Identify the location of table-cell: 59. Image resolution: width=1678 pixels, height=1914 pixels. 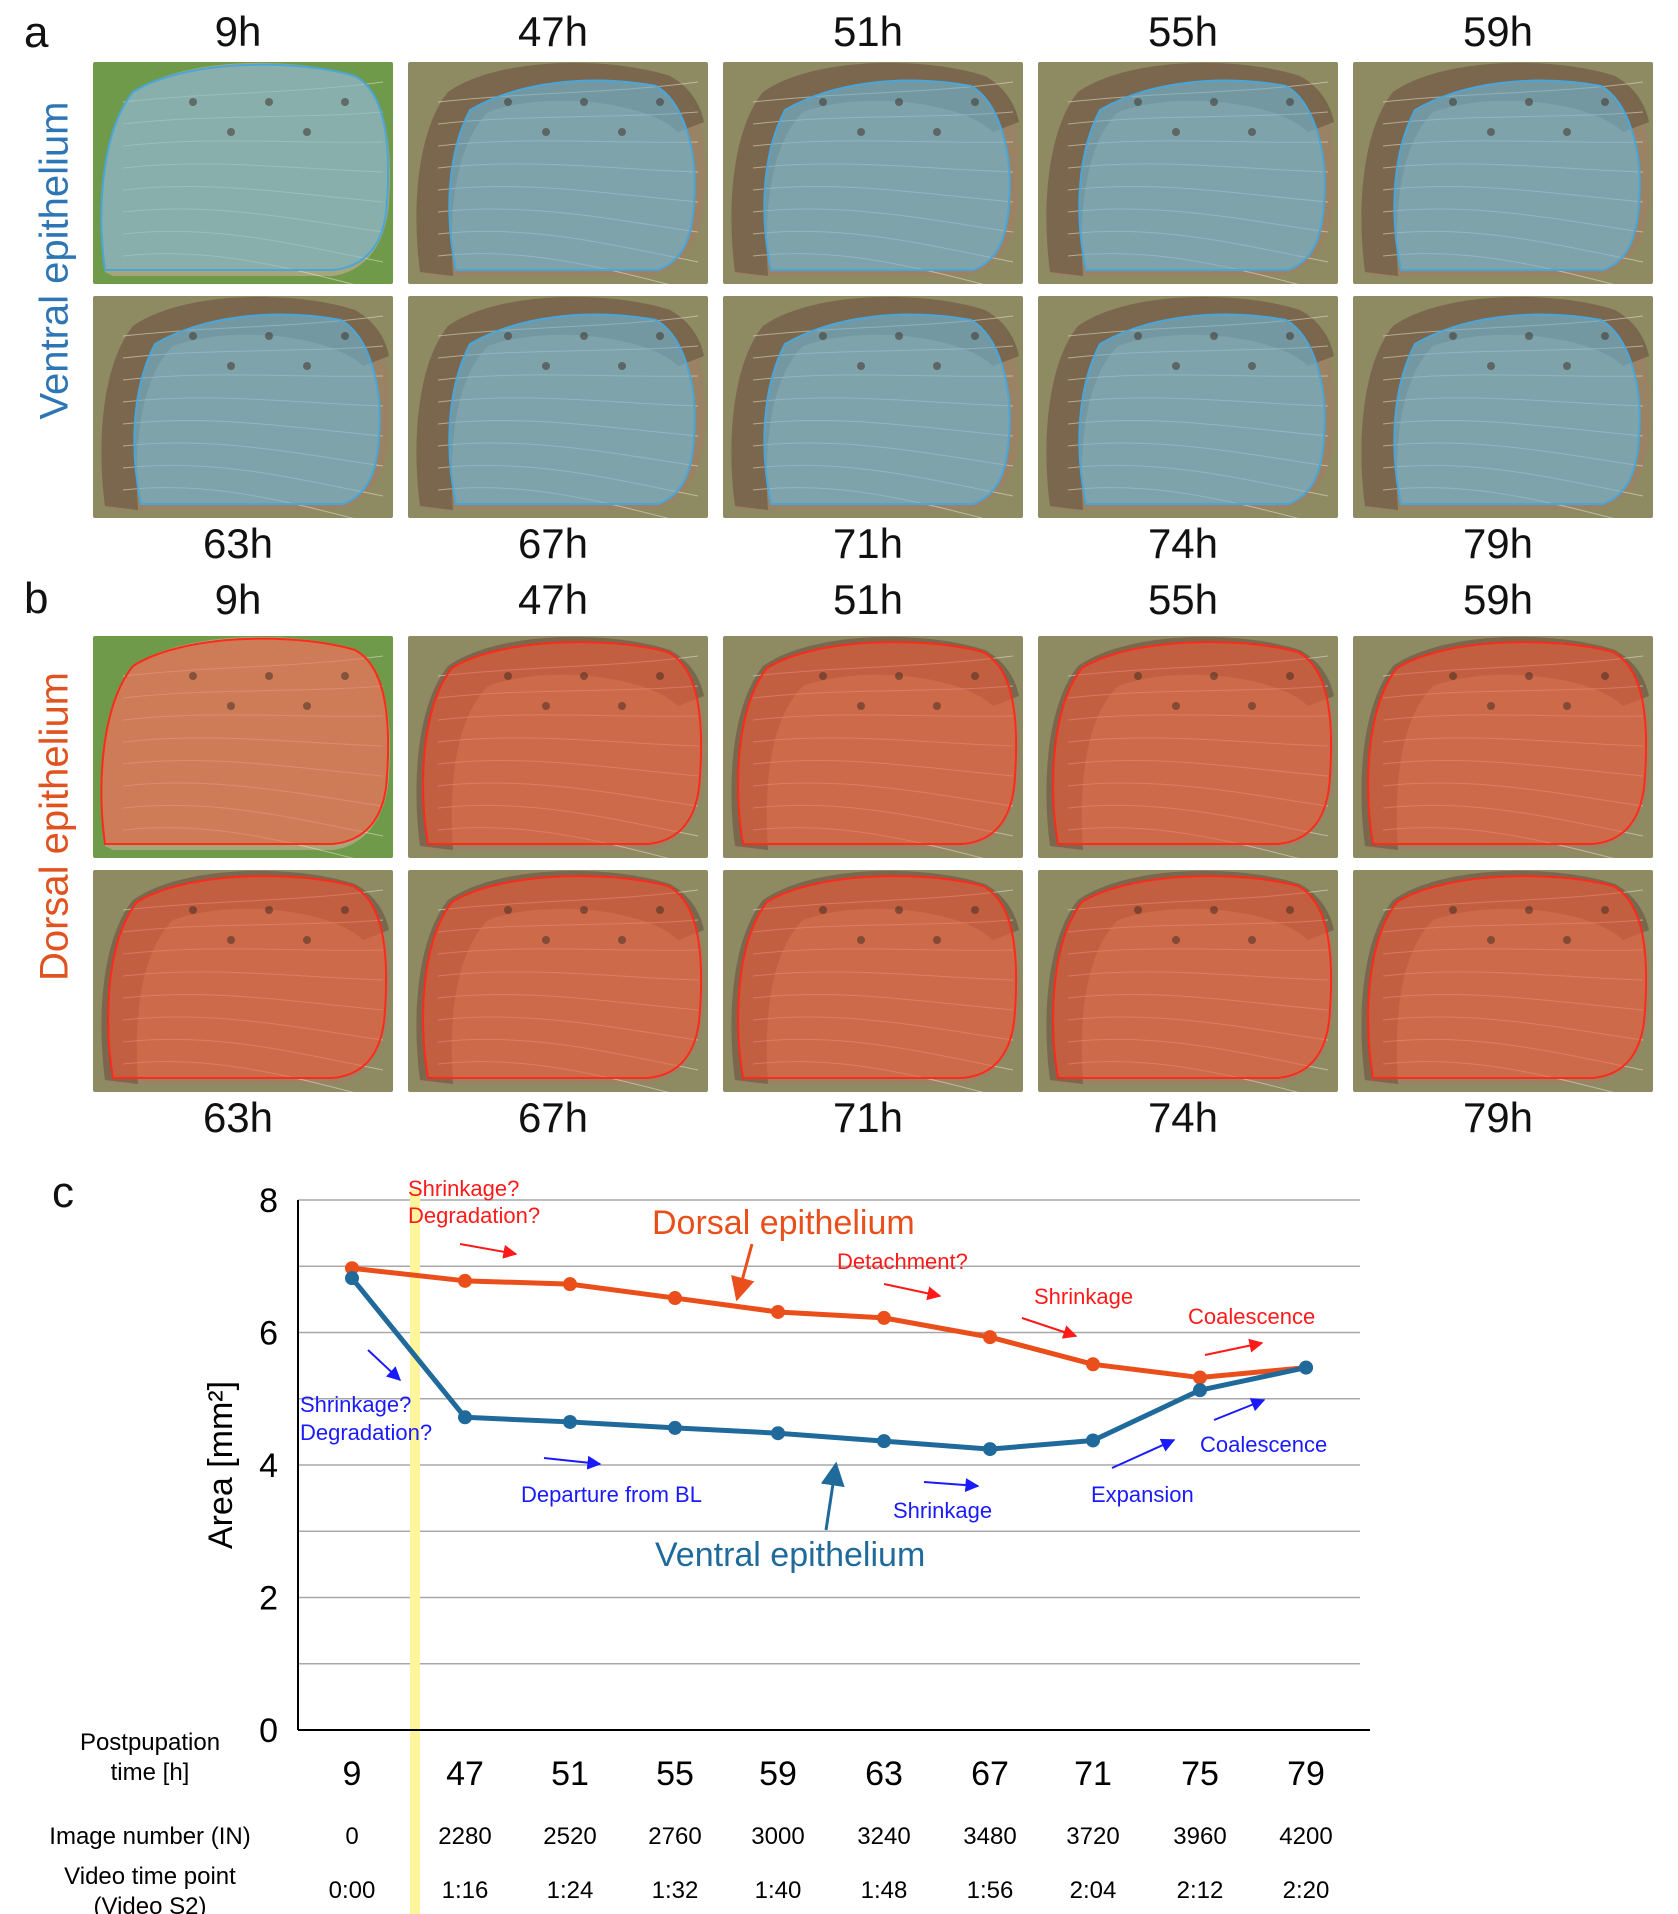
(778, 1774).